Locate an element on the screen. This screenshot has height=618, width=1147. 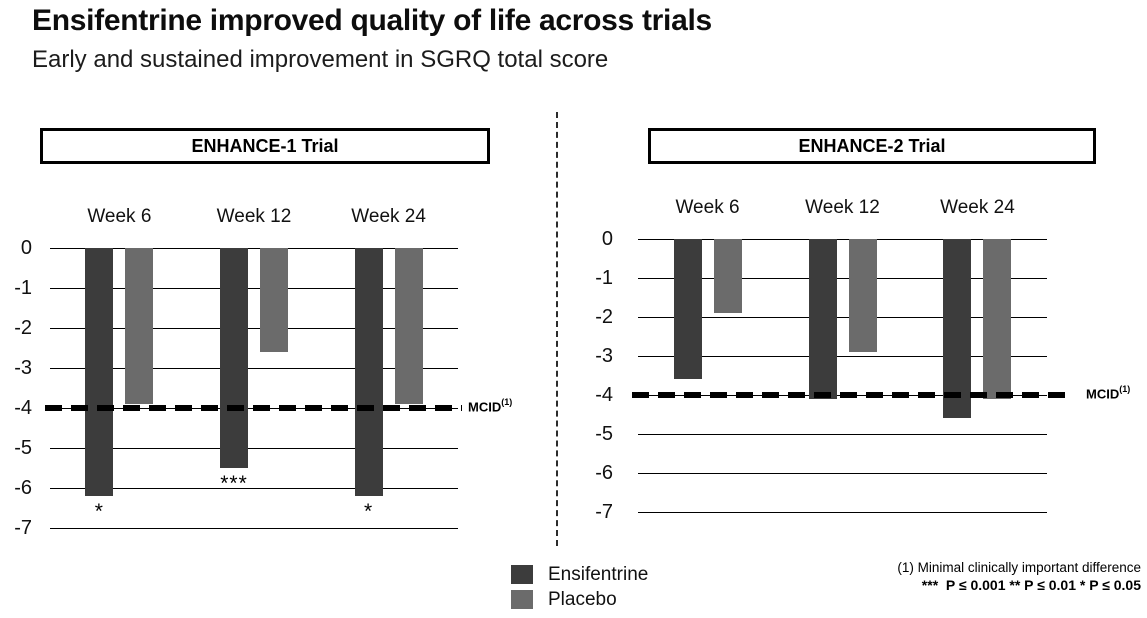
pvalue-footnote: *** P ≤ 0.001 ** P ≤ 0.01 * P ≤ 0.05 is located at coordinates (1031, 585).